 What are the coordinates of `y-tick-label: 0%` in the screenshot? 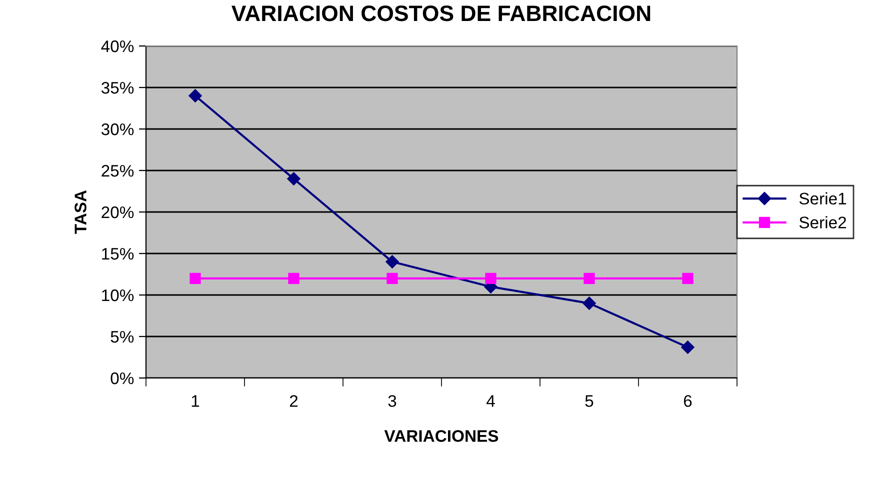 It's located at (122, 378).